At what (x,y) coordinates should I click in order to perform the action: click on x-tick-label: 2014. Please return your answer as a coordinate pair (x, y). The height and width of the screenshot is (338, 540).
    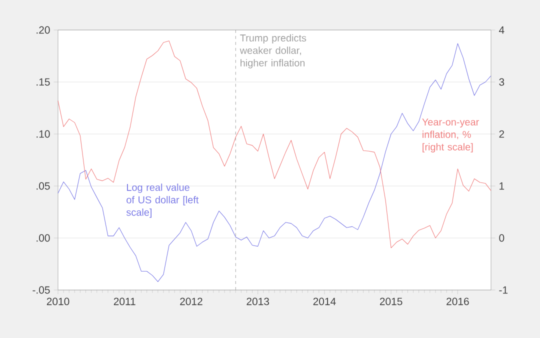
    Looking at the image, I should click on (324, 302).